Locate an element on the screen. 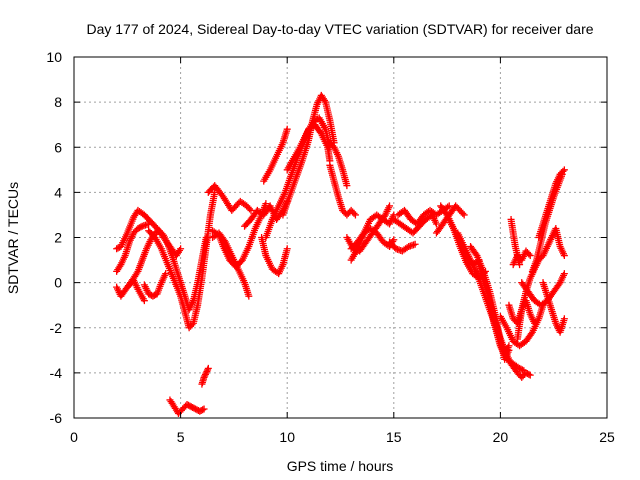 The height and width of the screenshot is (480, 640). series-arc-j is located at coordinates (231, 264).